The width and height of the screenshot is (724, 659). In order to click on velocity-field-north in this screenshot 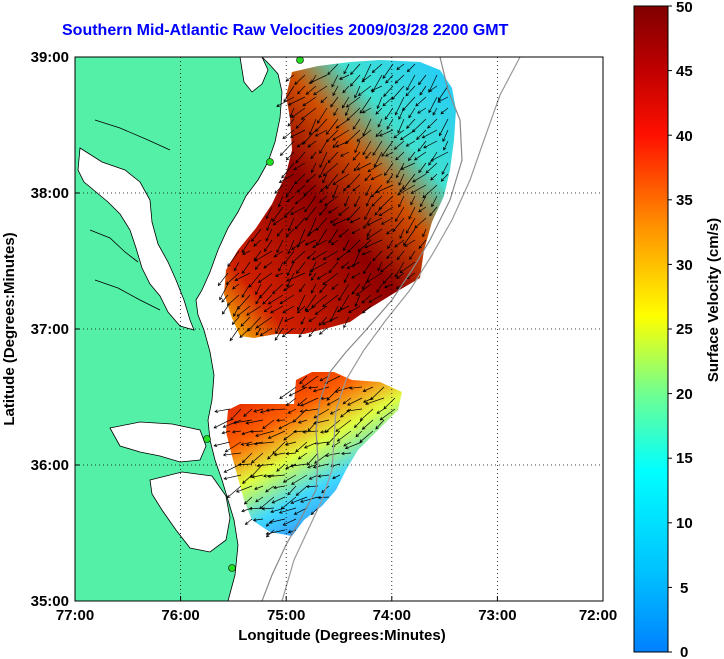, I will do `click(340, 199)`.